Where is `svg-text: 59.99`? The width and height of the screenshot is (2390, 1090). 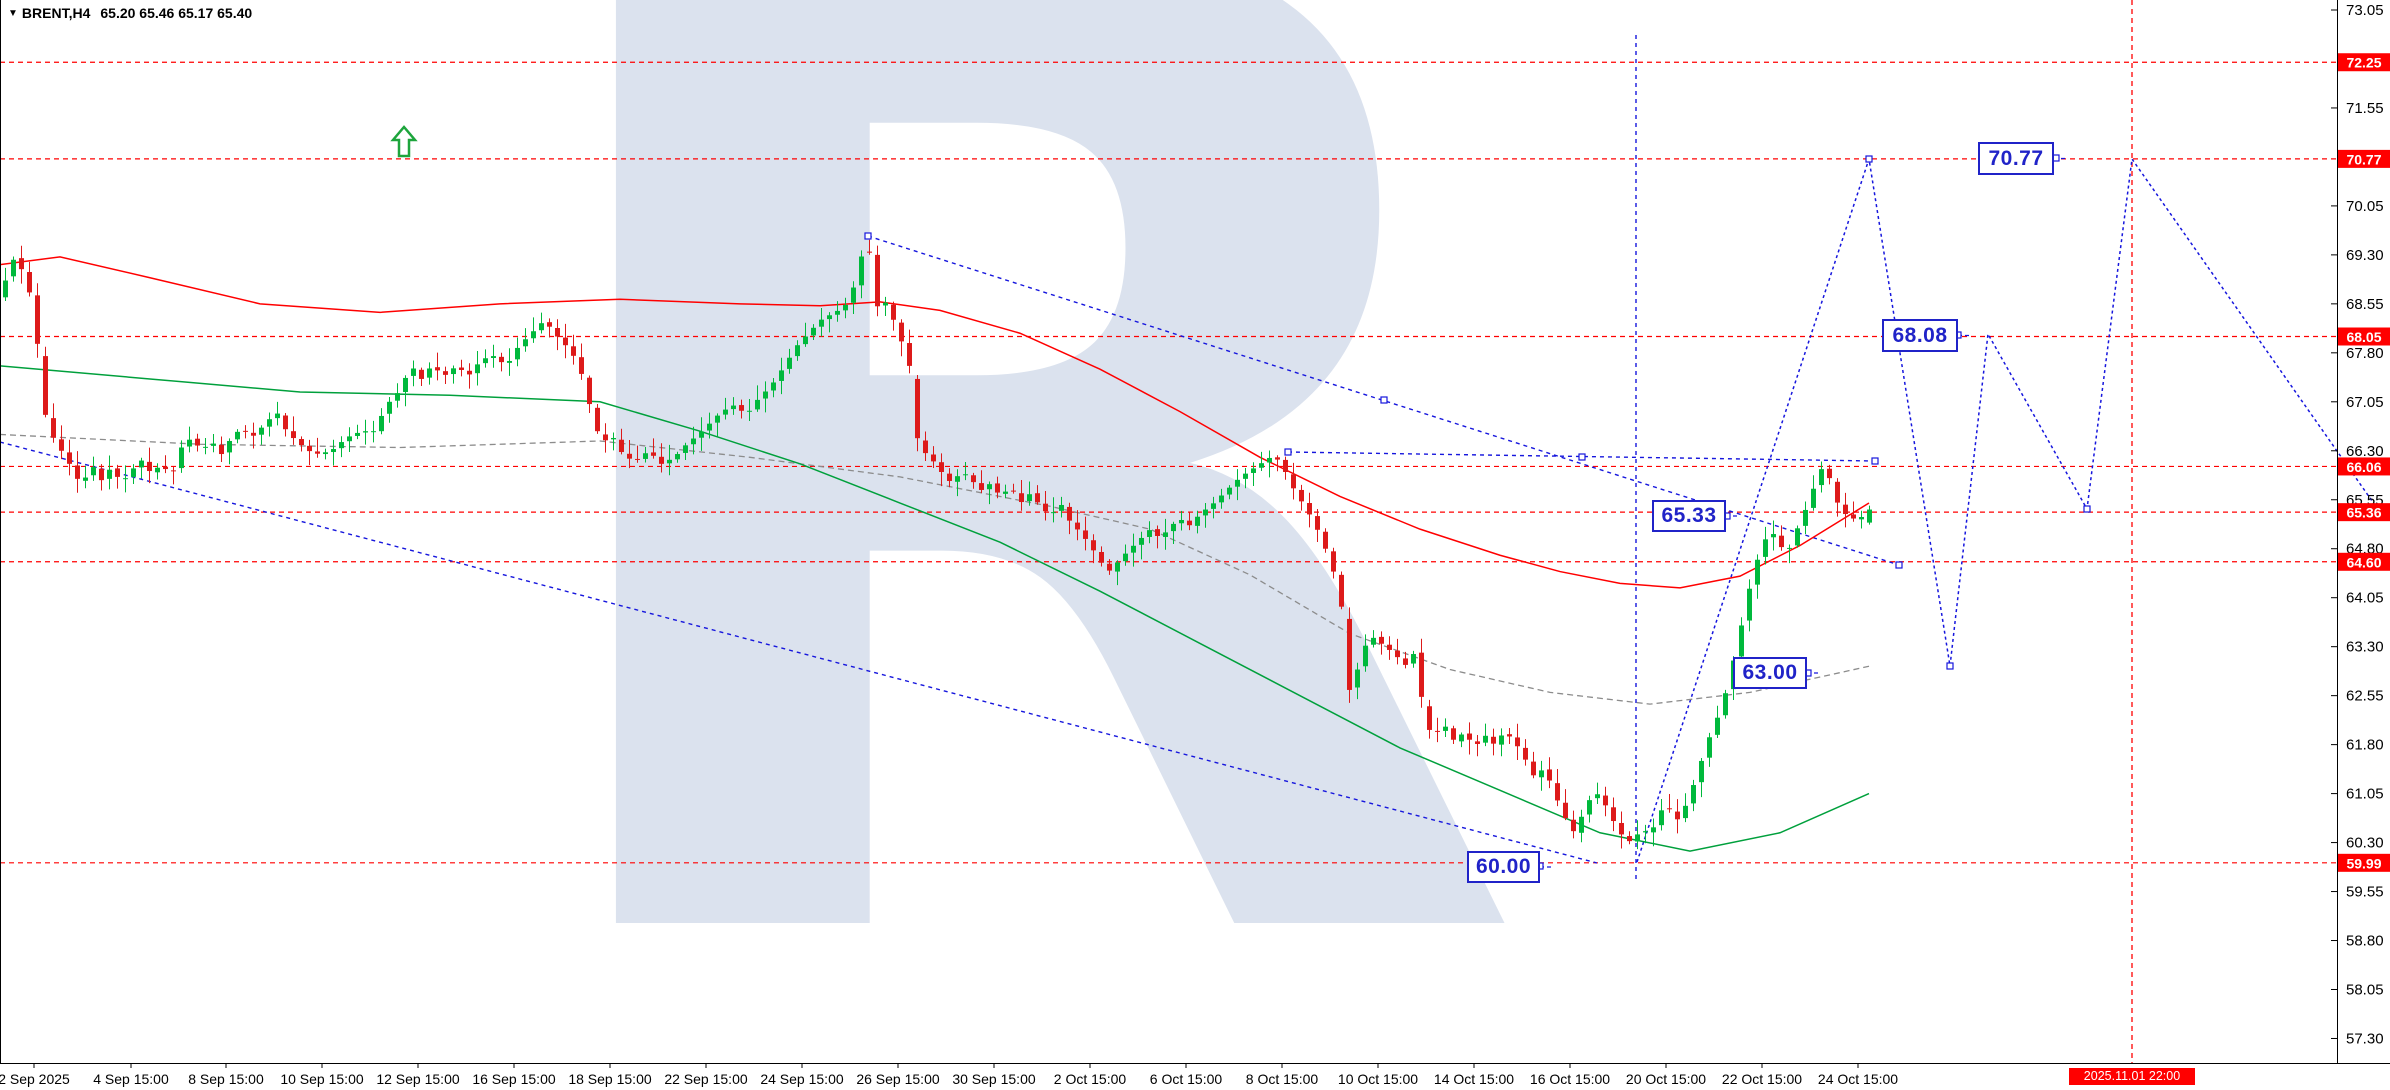 svg-text: 59.99 is located at coordinates (2363, 863).